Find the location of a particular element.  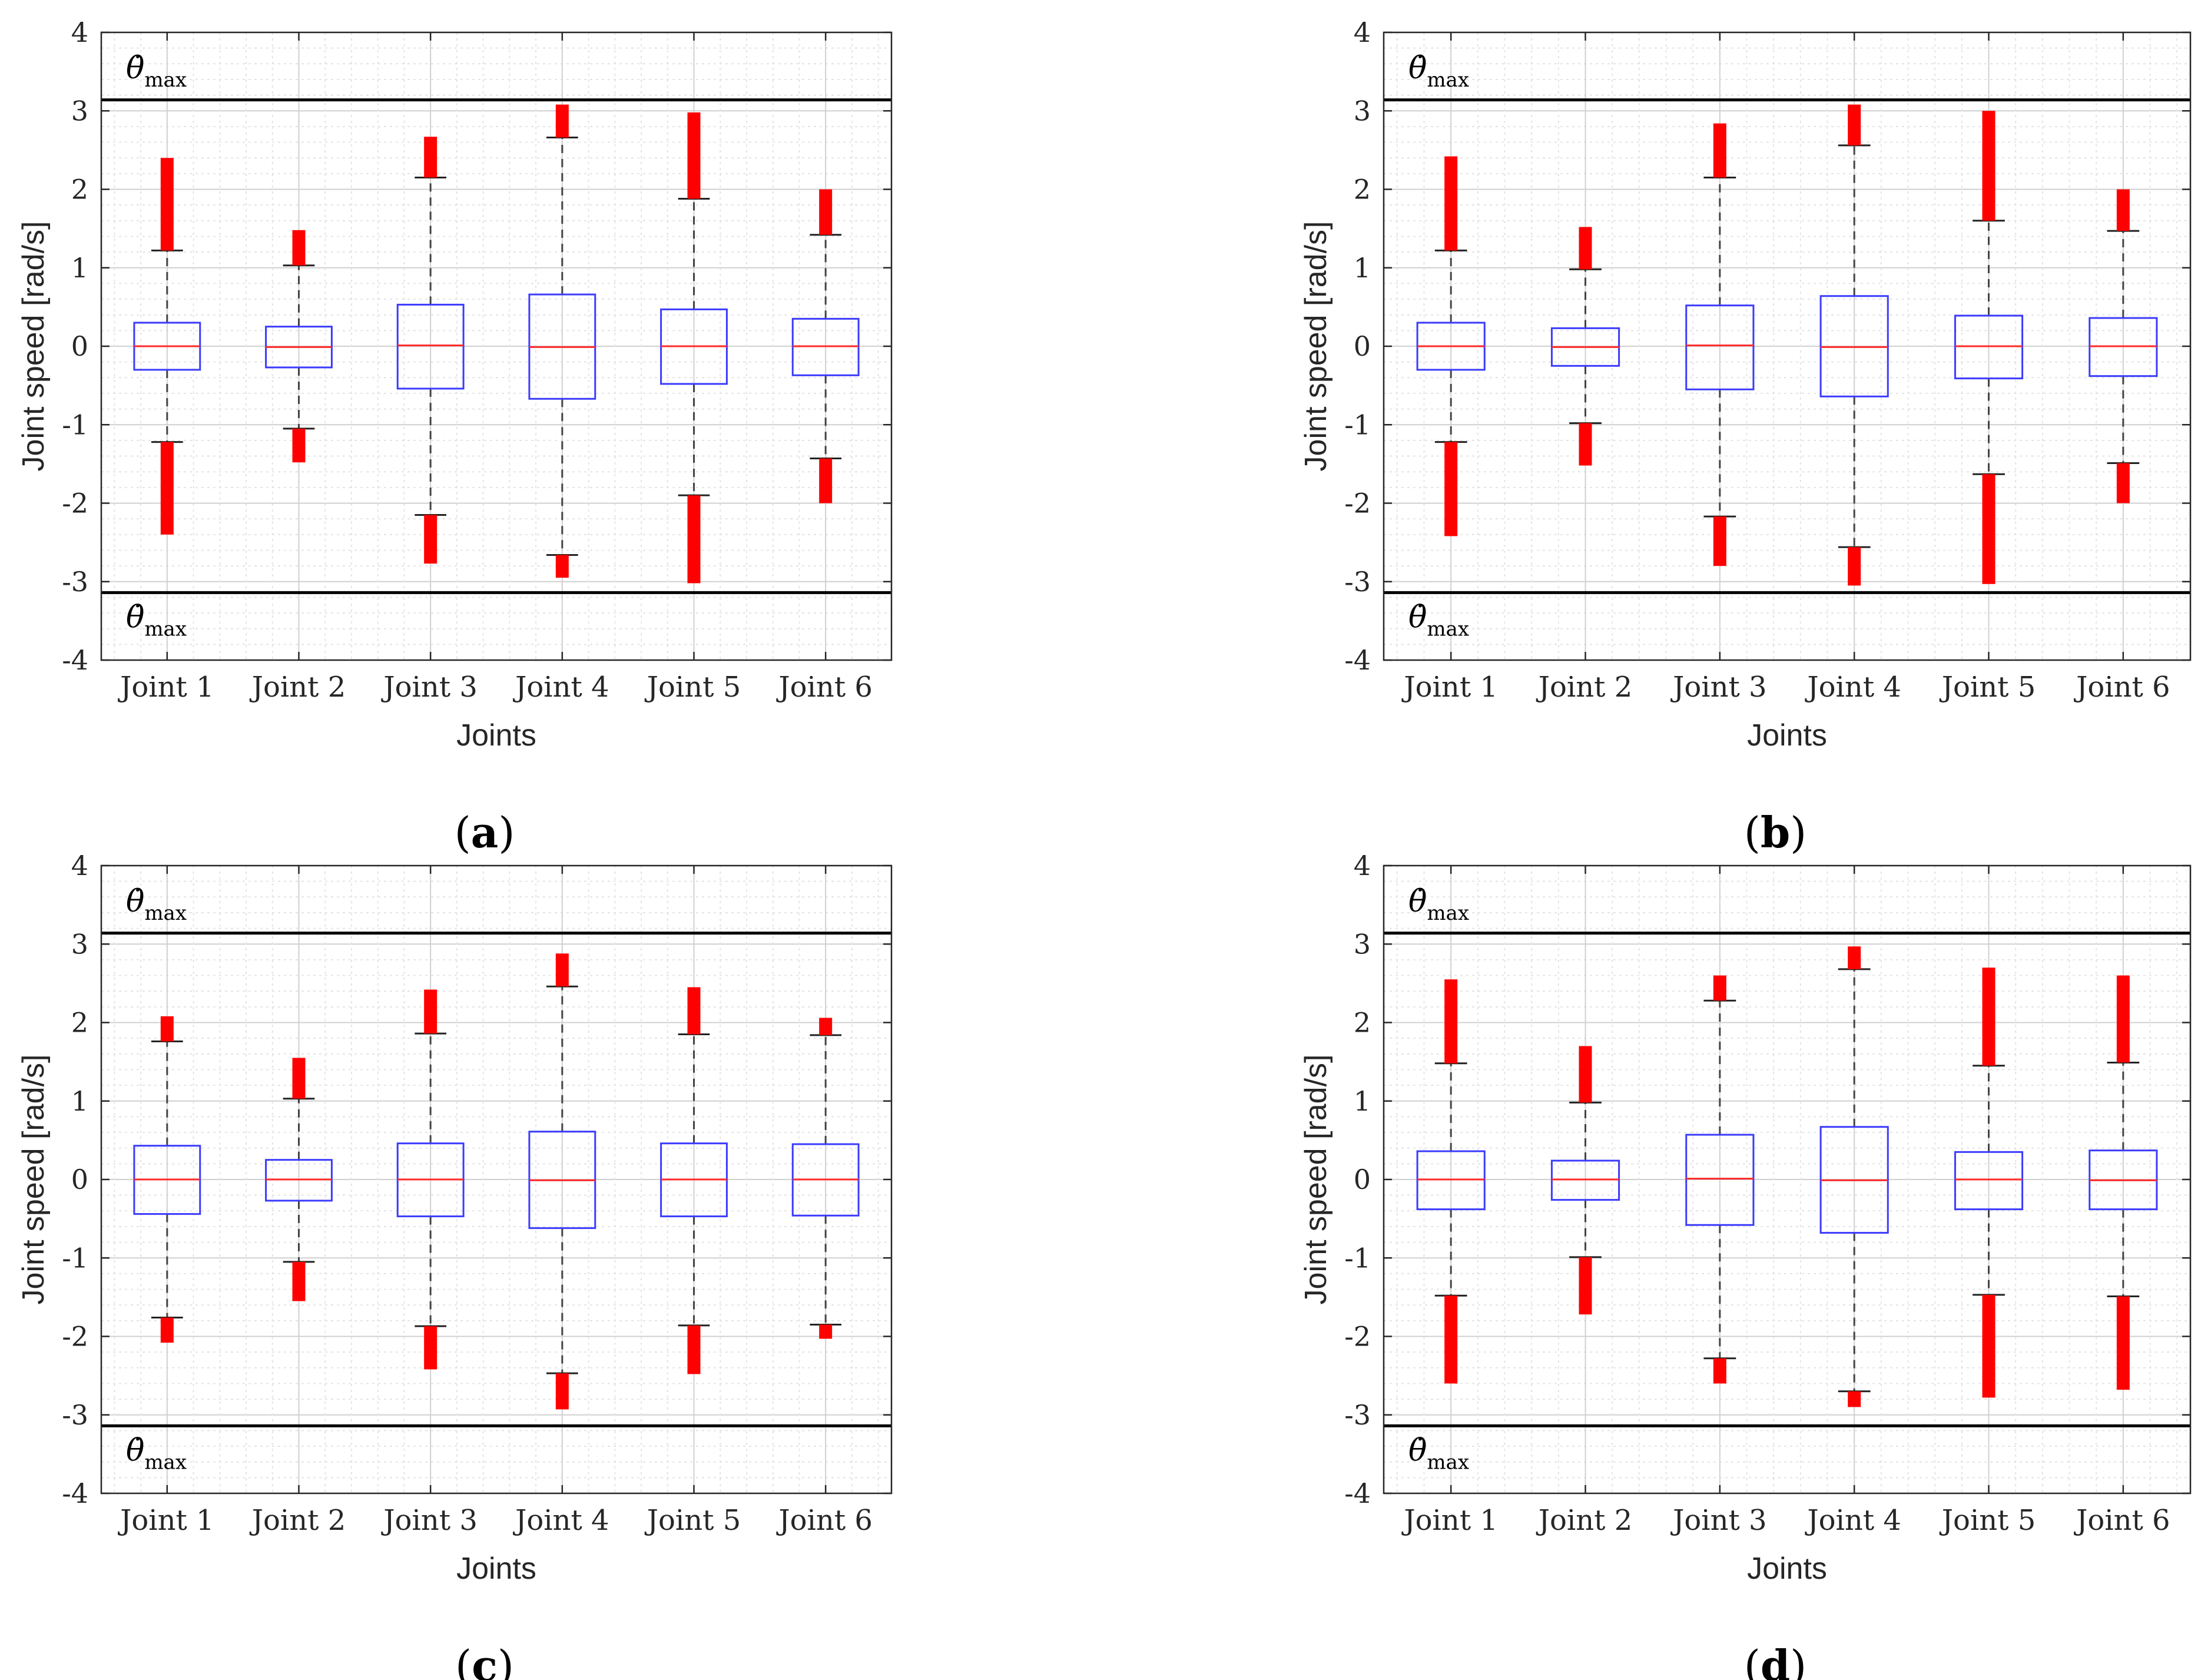

upper-limit-label: θ̇max is located at coordinates (1438, 71).